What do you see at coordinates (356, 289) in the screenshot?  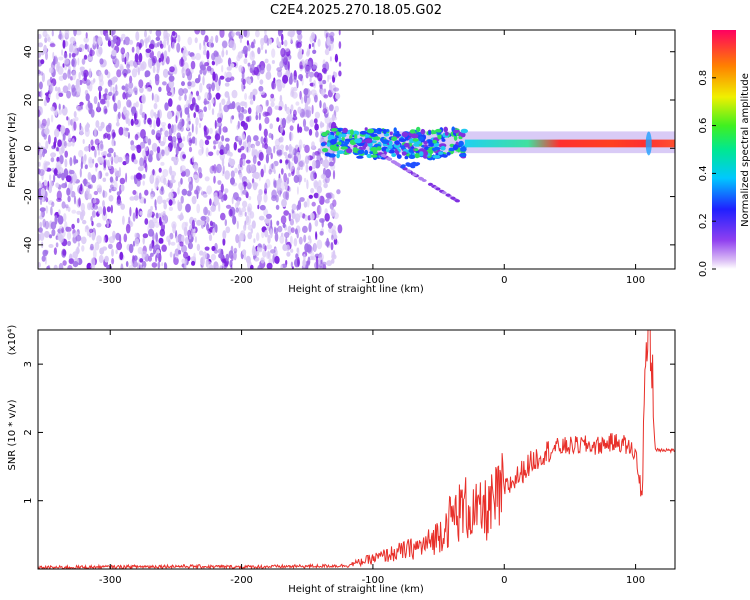 I see `spectrogram-x-label: Height of straight line (km)` at bounding box center [356, 289].